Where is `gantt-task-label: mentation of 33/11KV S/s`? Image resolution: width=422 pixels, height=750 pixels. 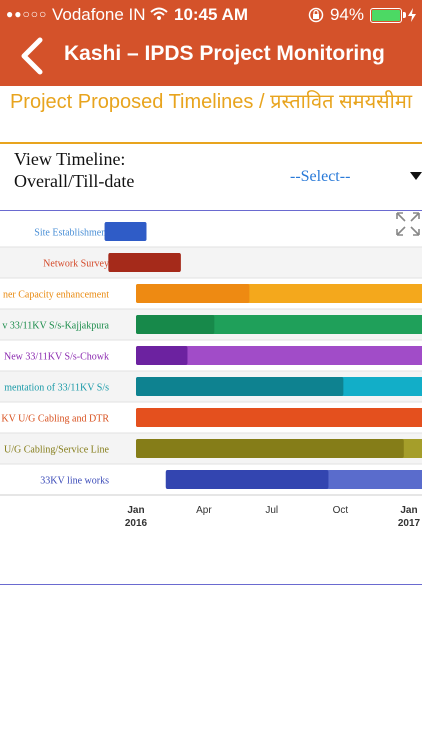
gantt-task-label: mentation of 33/11KV S/s is located at coordinates (56, 388).